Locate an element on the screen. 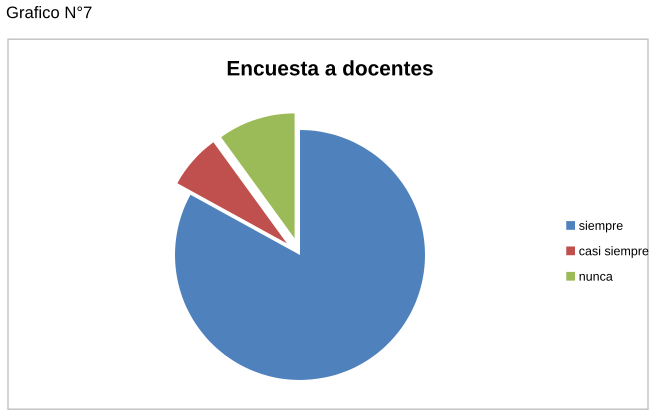  legend-label: casi siempre is located at coordinates (613, 252).